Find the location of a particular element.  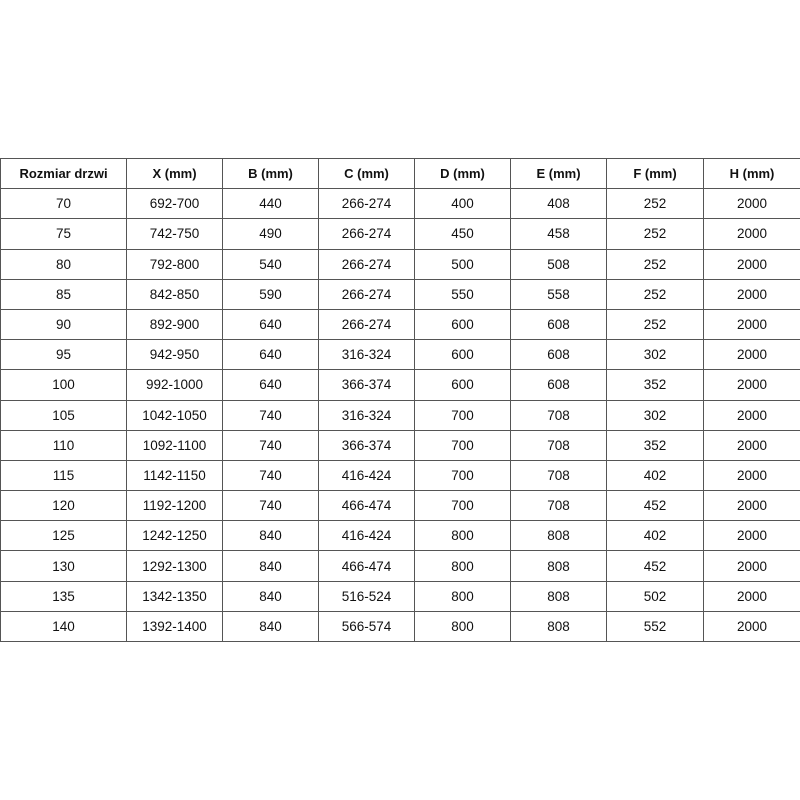

table-cell: 1242-1250 is located at coordinates (174, 536).